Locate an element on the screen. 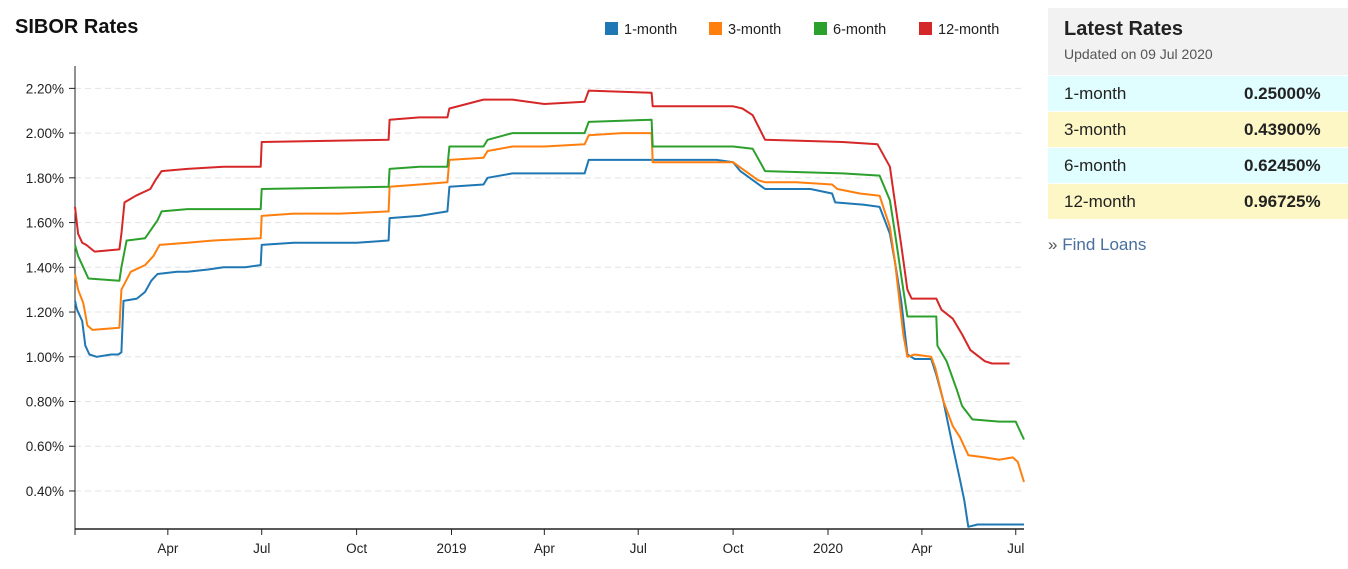 The height and width of the screenshot is (569, 1348). y-tick-label: 1.80% is located at coordinates (45, 178).